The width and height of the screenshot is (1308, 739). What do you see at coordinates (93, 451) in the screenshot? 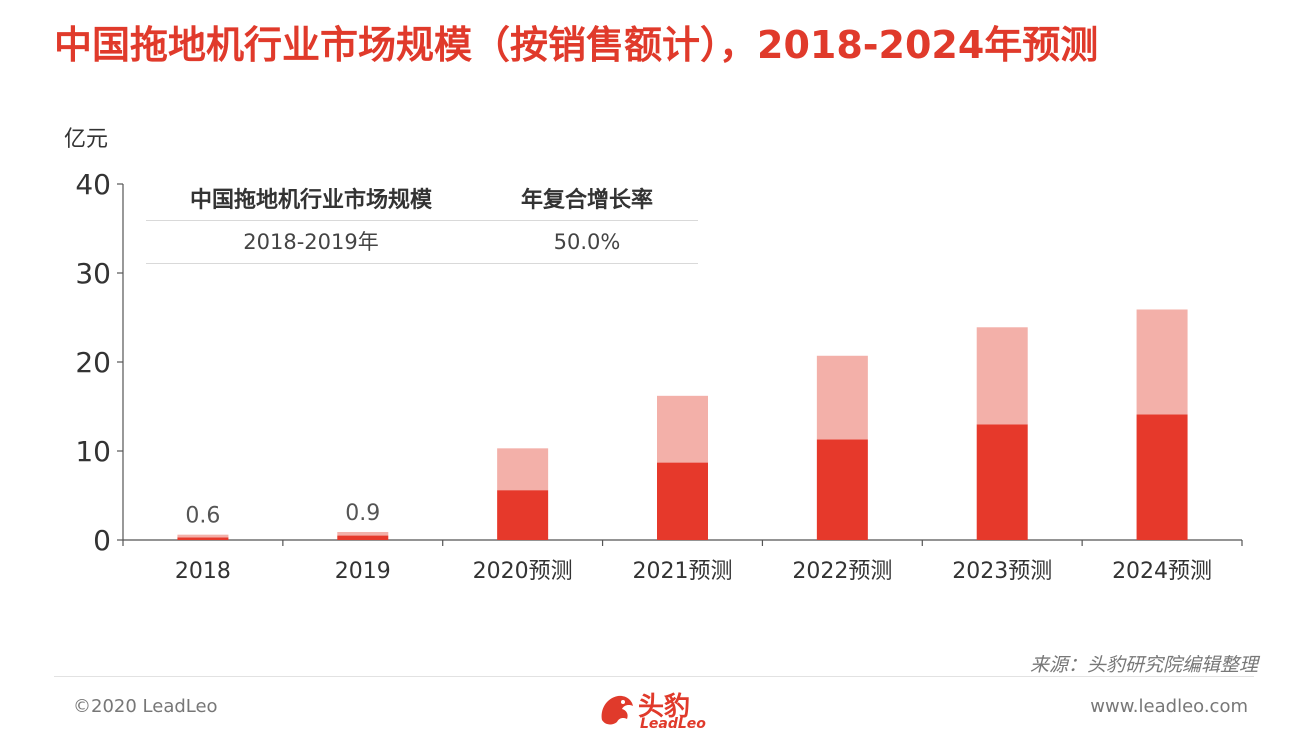
I see `y-tick-label: 10` at bounding box center [93, 451].